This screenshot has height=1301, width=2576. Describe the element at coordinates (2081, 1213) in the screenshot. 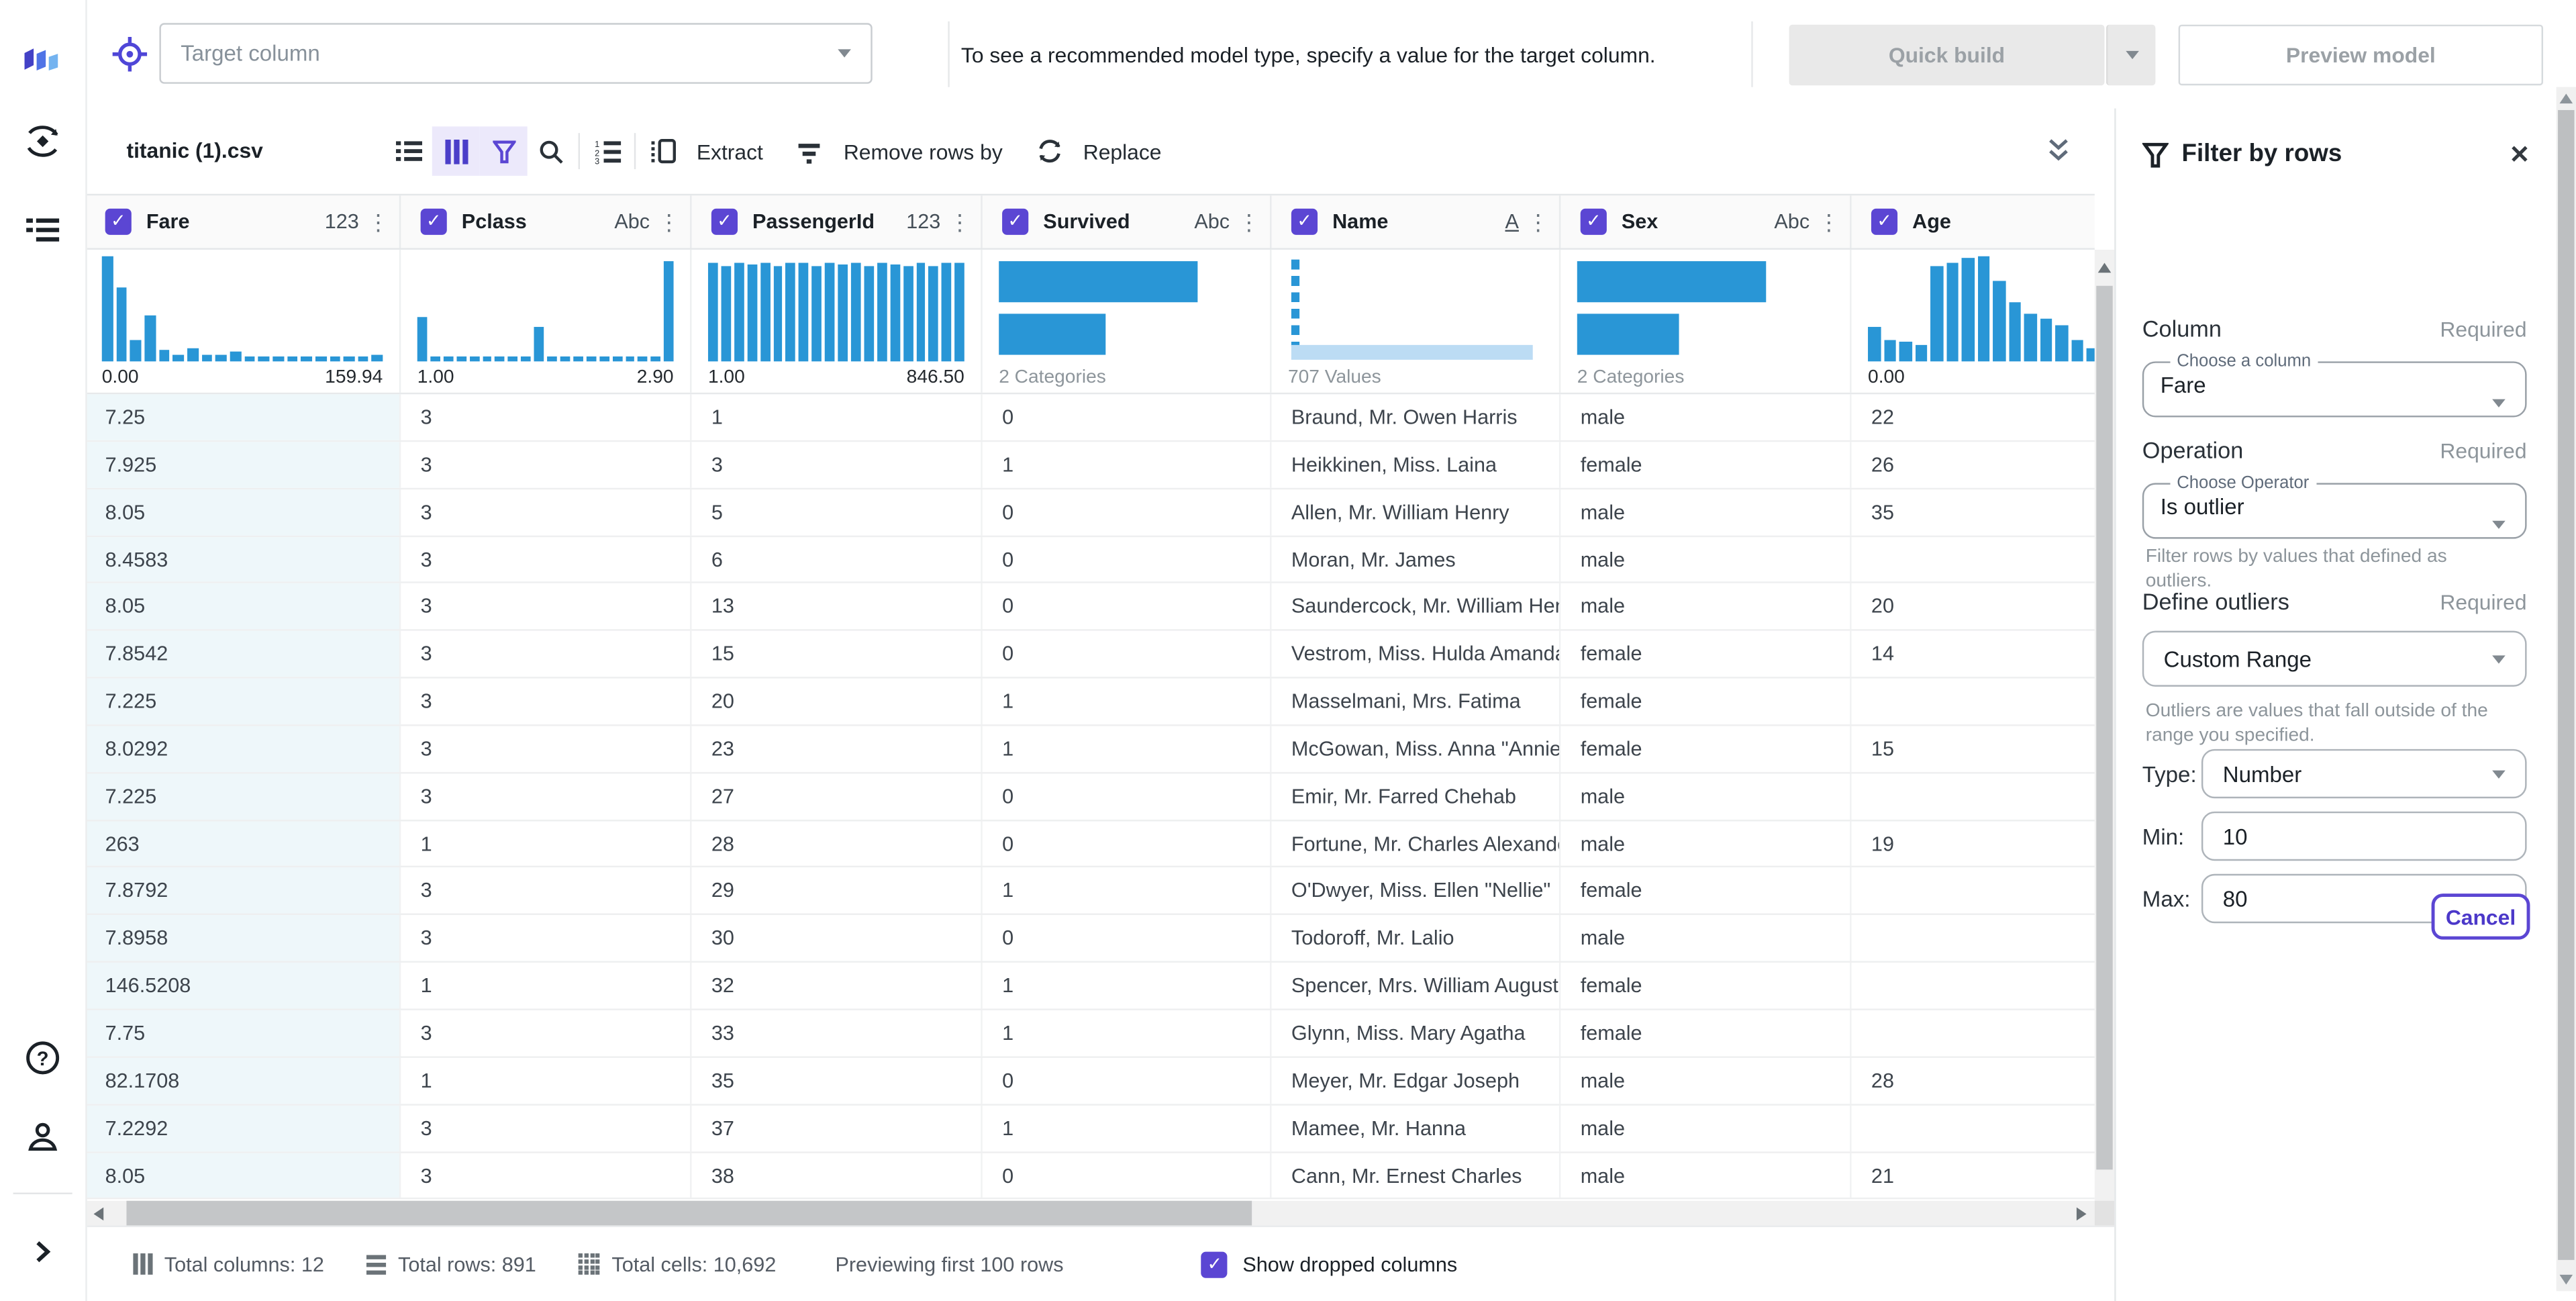

I see `scroll-right-icon` at that location.